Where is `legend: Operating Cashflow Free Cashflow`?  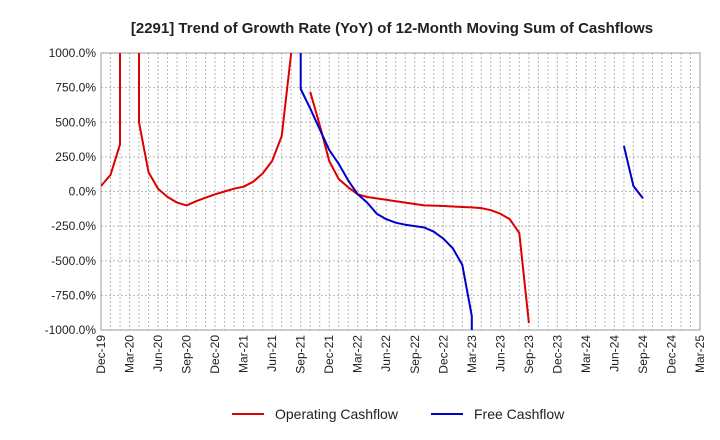 legend: Operating Cashflow Free Cashflow is located at coordinates (398, 414).